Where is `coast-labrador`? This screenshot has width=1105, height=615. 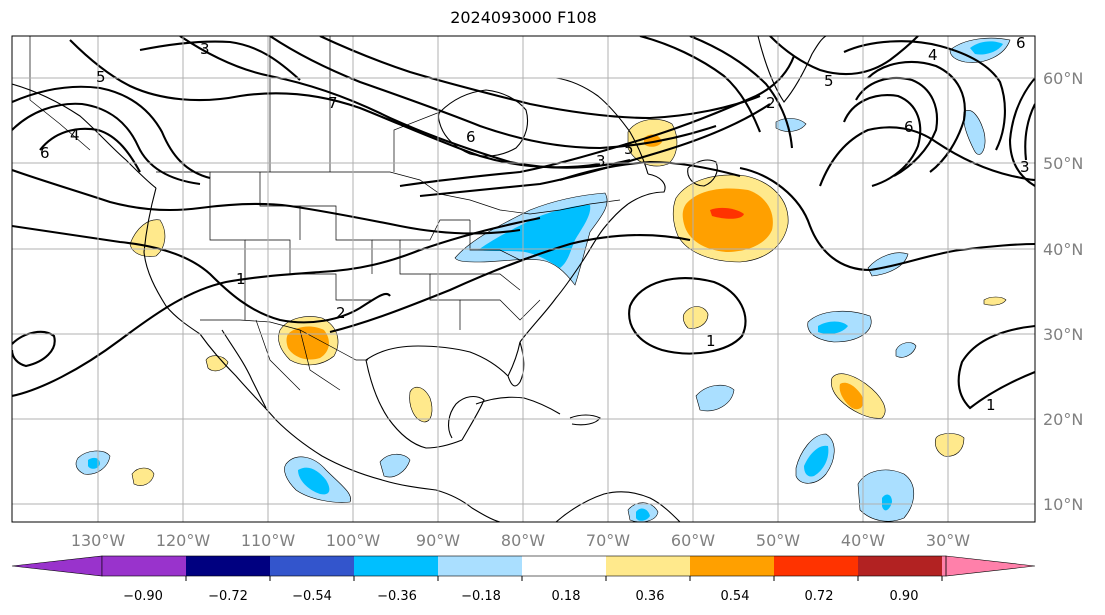
coast-labrador is located at coordinates (602, 126).